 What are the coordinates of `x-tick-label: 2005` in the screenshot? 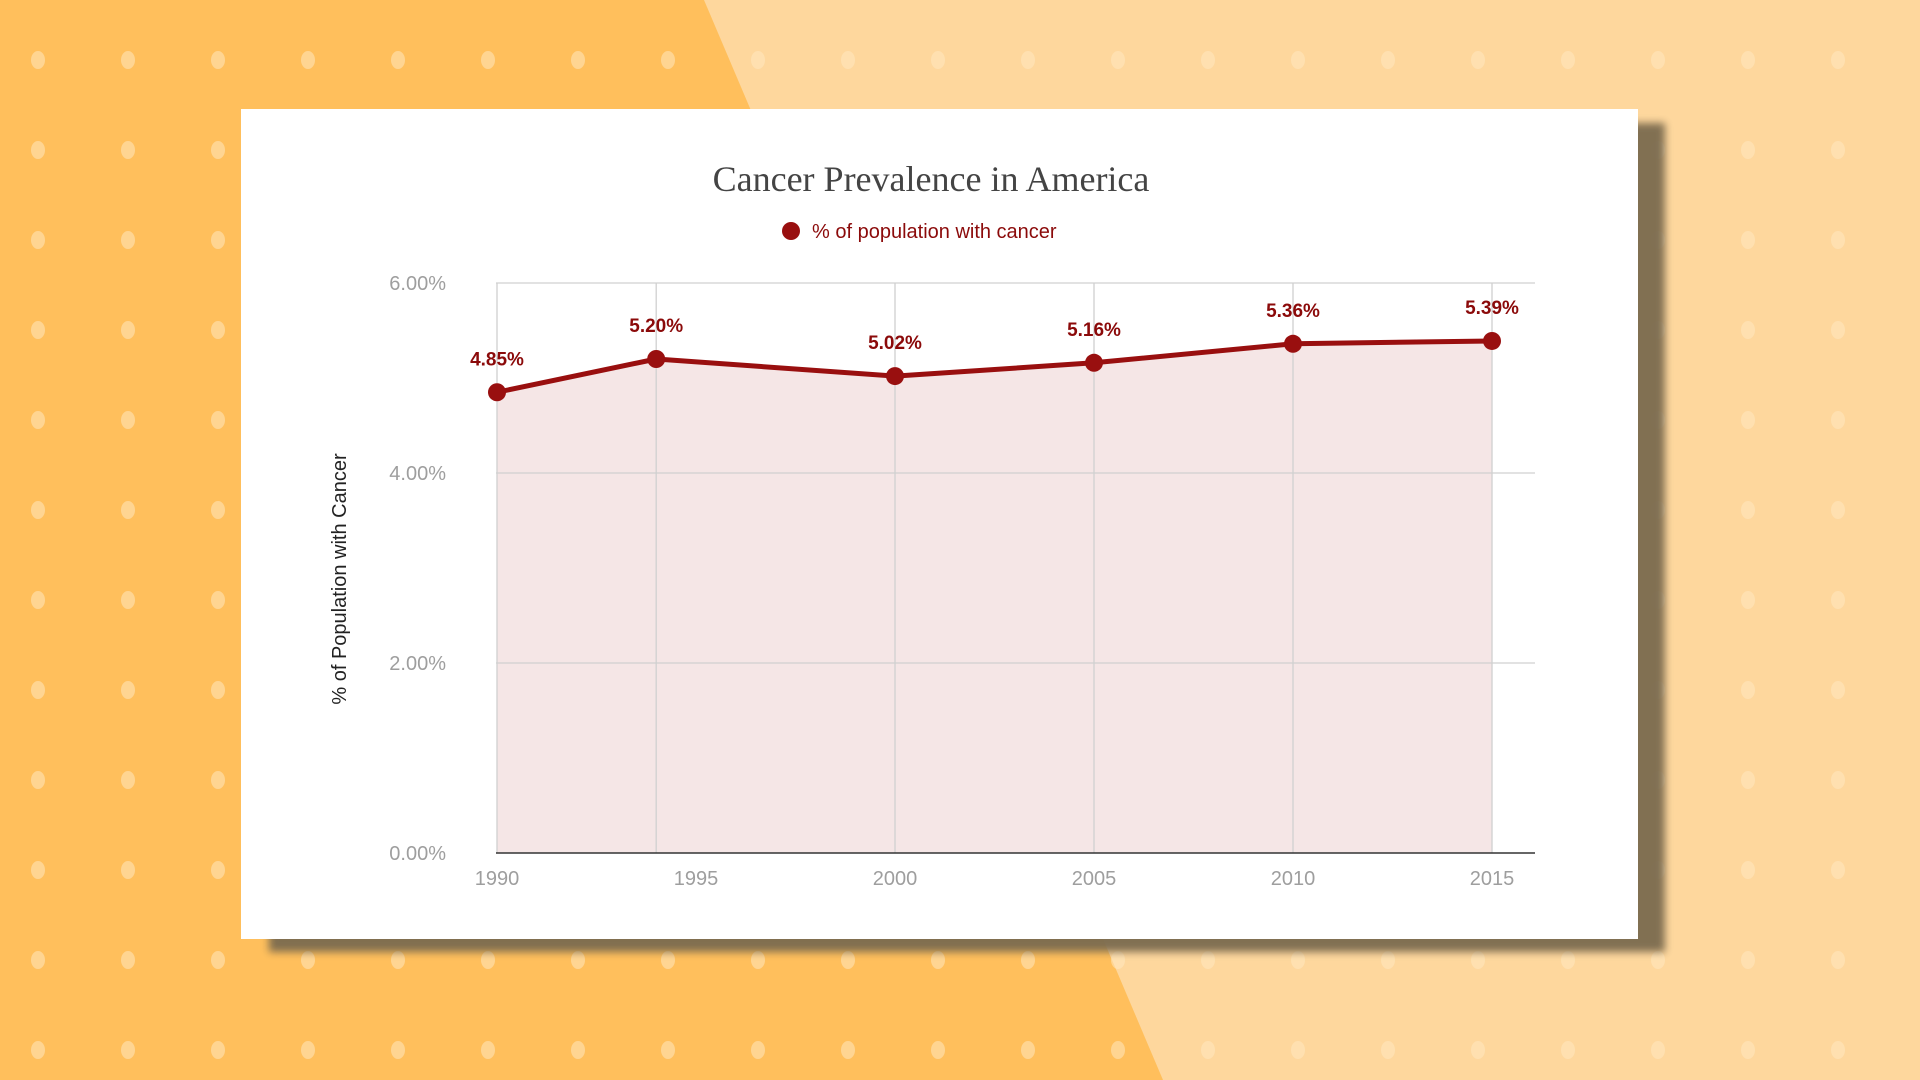 It's located at (1094, 879).